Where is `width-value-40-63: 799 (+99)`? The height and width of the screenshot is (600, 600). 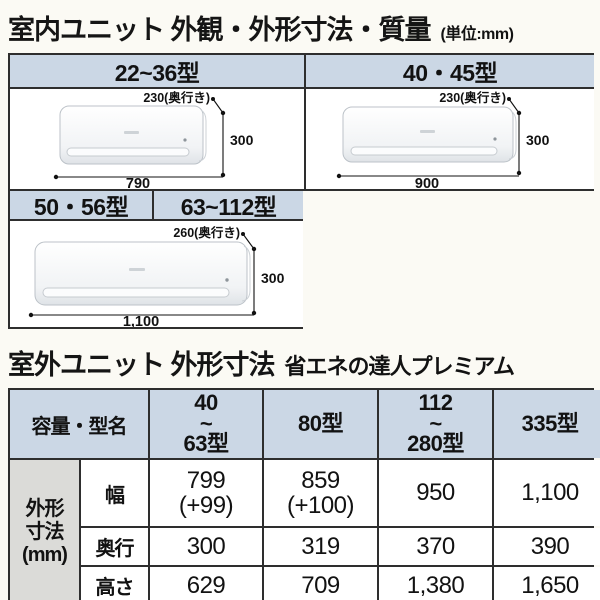
width-value-40-63: 799 (+99) is located at coordinates (206, 493).